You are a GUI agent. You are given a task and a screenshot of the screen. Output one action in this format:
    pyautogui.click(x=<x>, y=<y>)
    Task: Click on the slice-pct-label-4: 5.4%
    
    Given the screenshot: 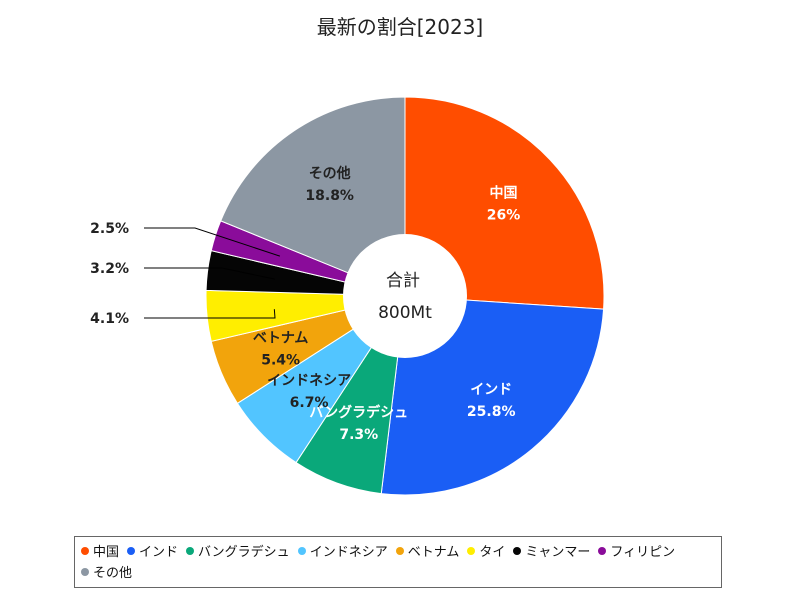 What is the action you would take?
    pyautogui.click(x=280, y=361)
    